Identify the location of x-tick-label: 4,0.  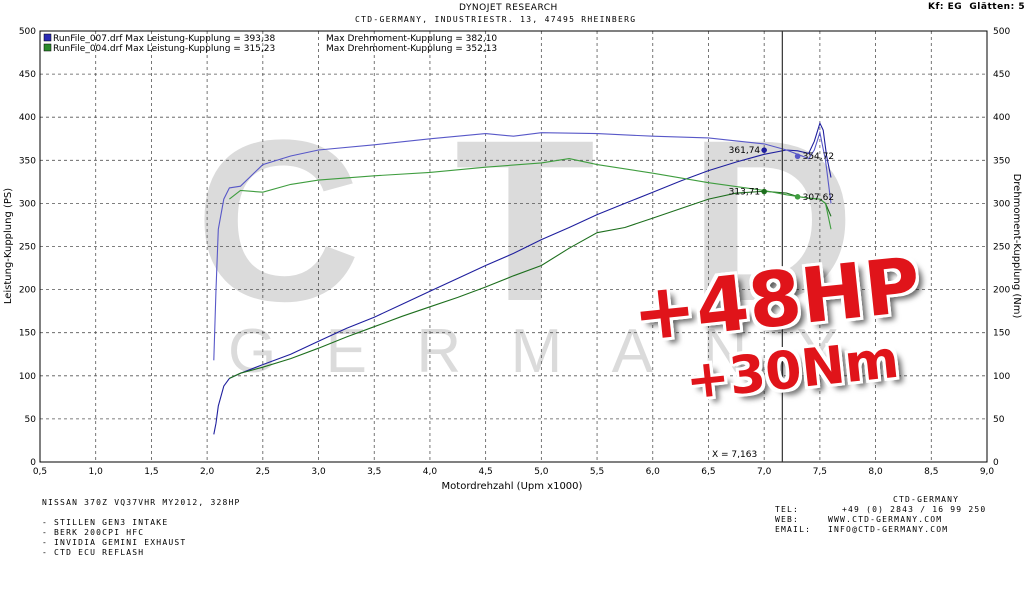
(430, 472).